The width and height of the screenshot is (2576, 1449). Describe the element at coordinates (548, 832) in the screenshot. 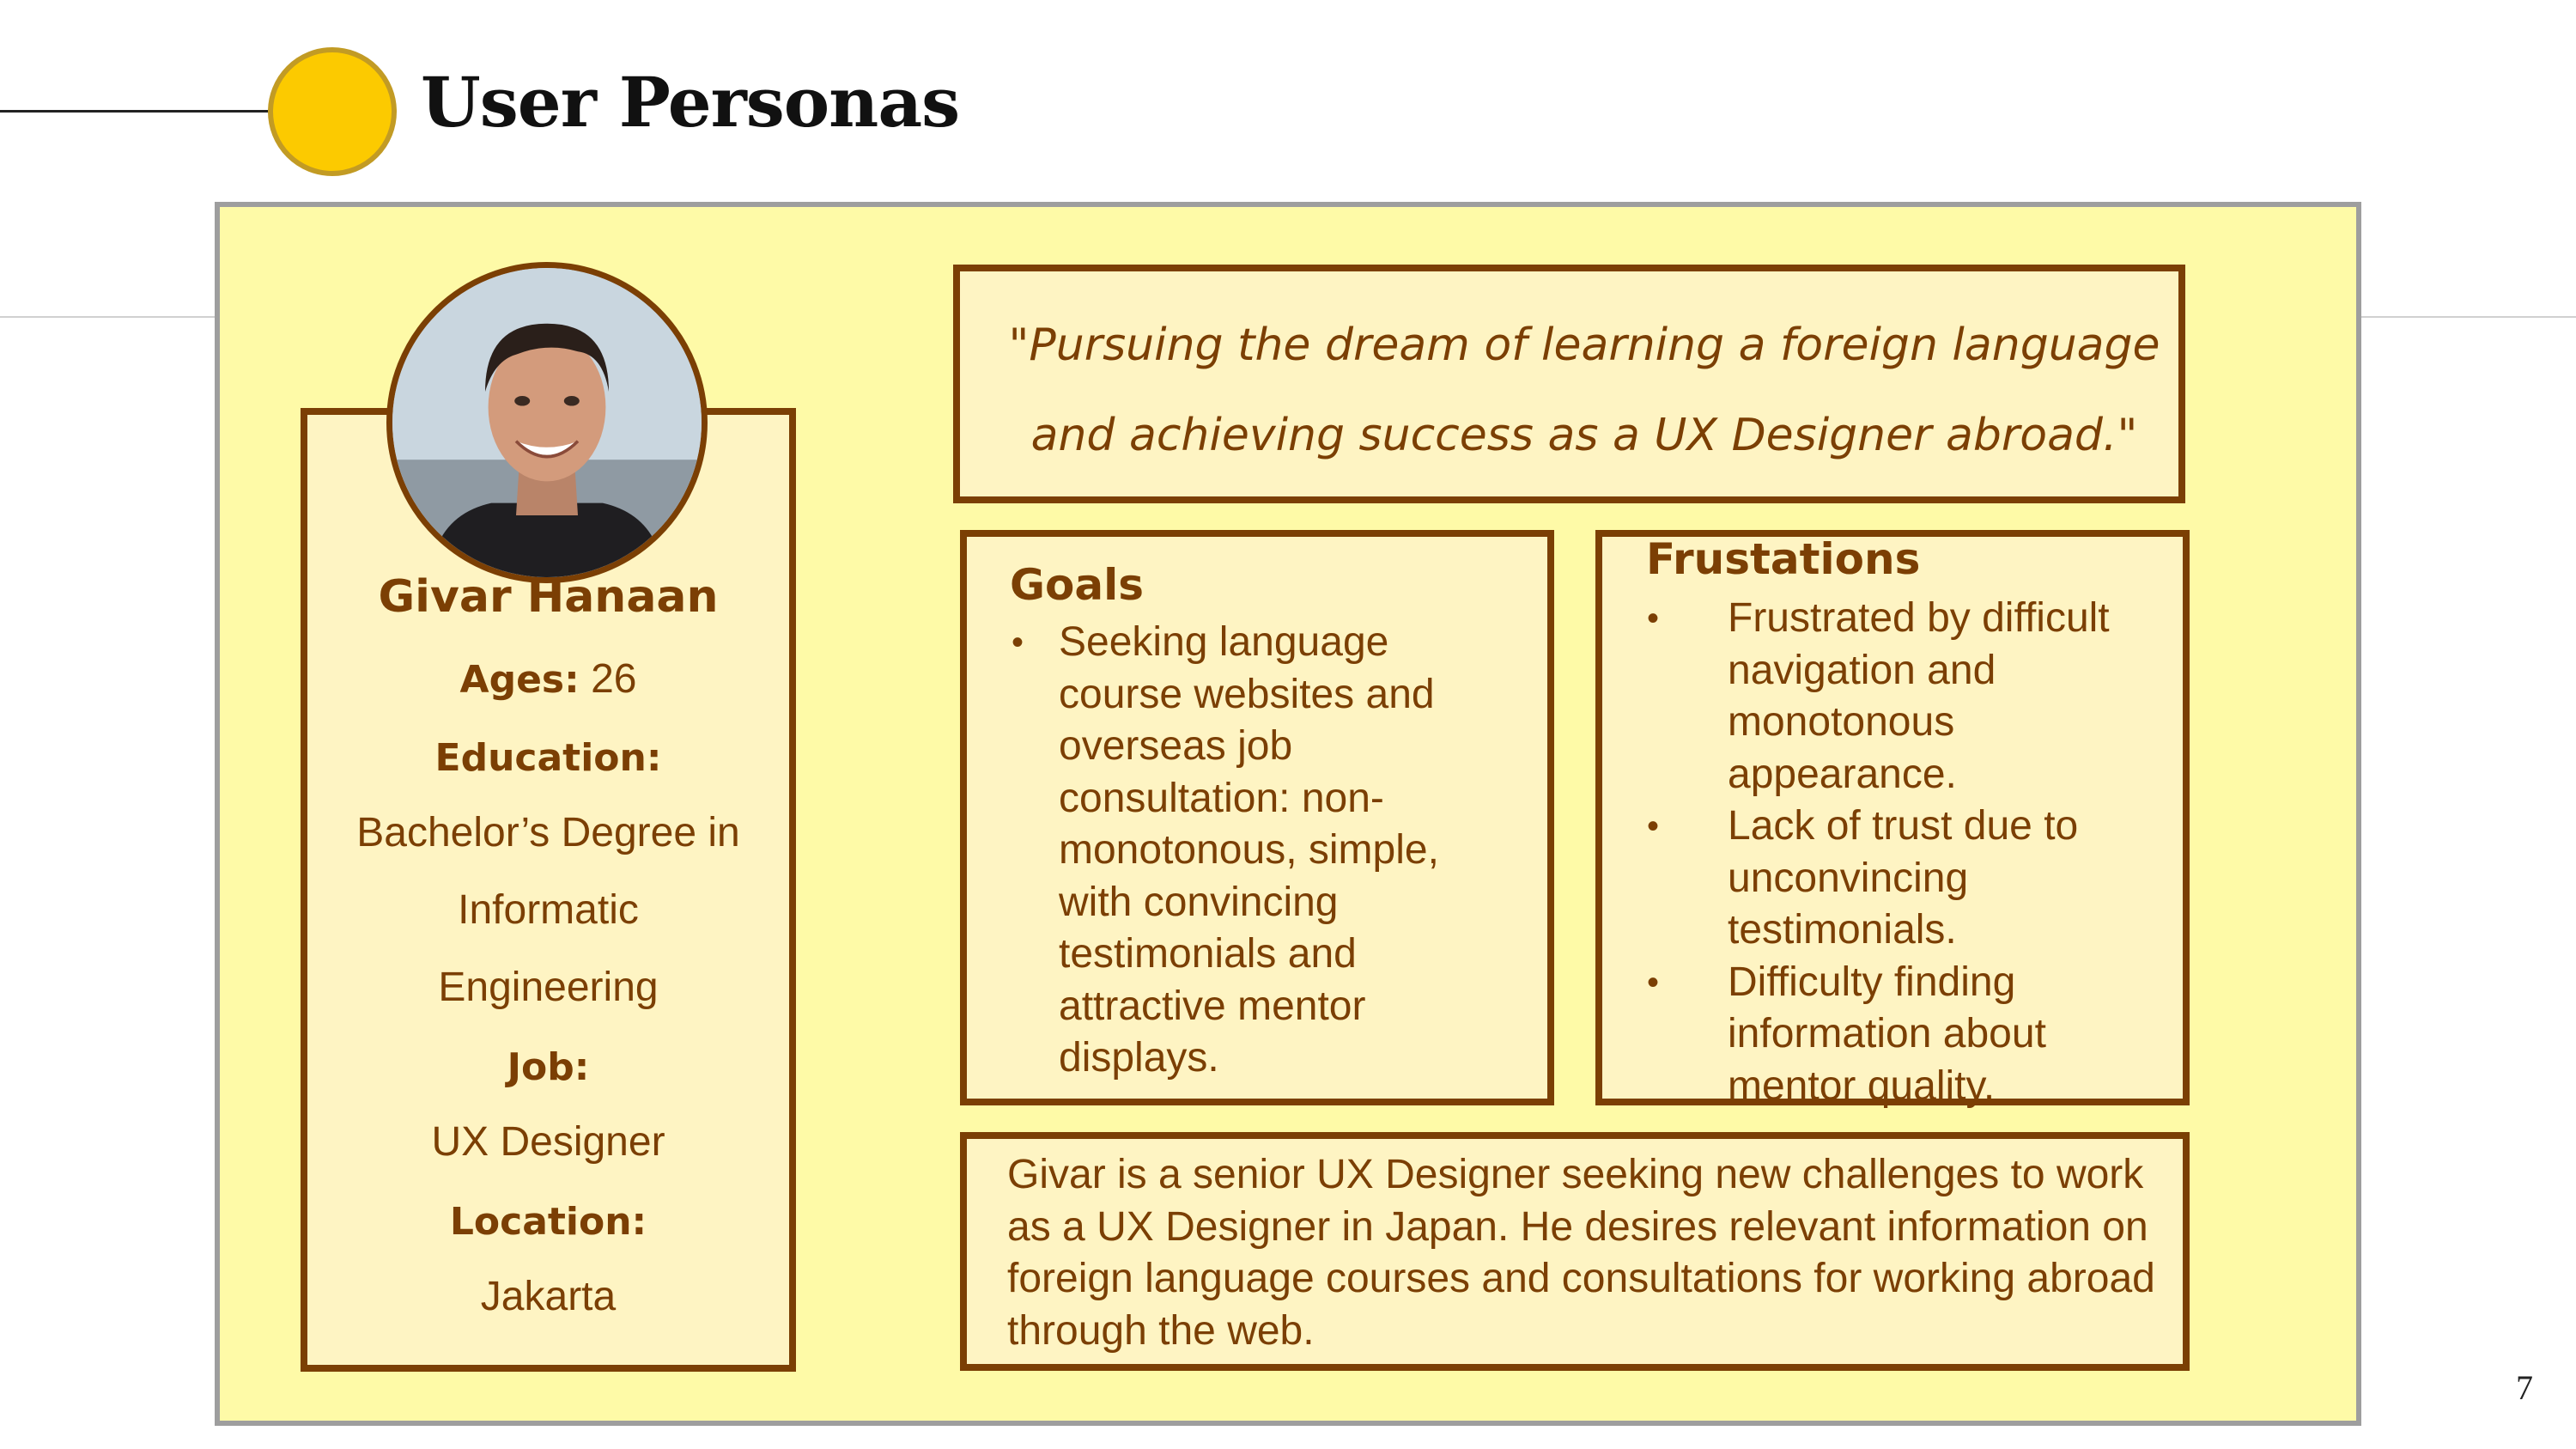

I see `education-line-1: Bachelor’s Degree in` at that location.